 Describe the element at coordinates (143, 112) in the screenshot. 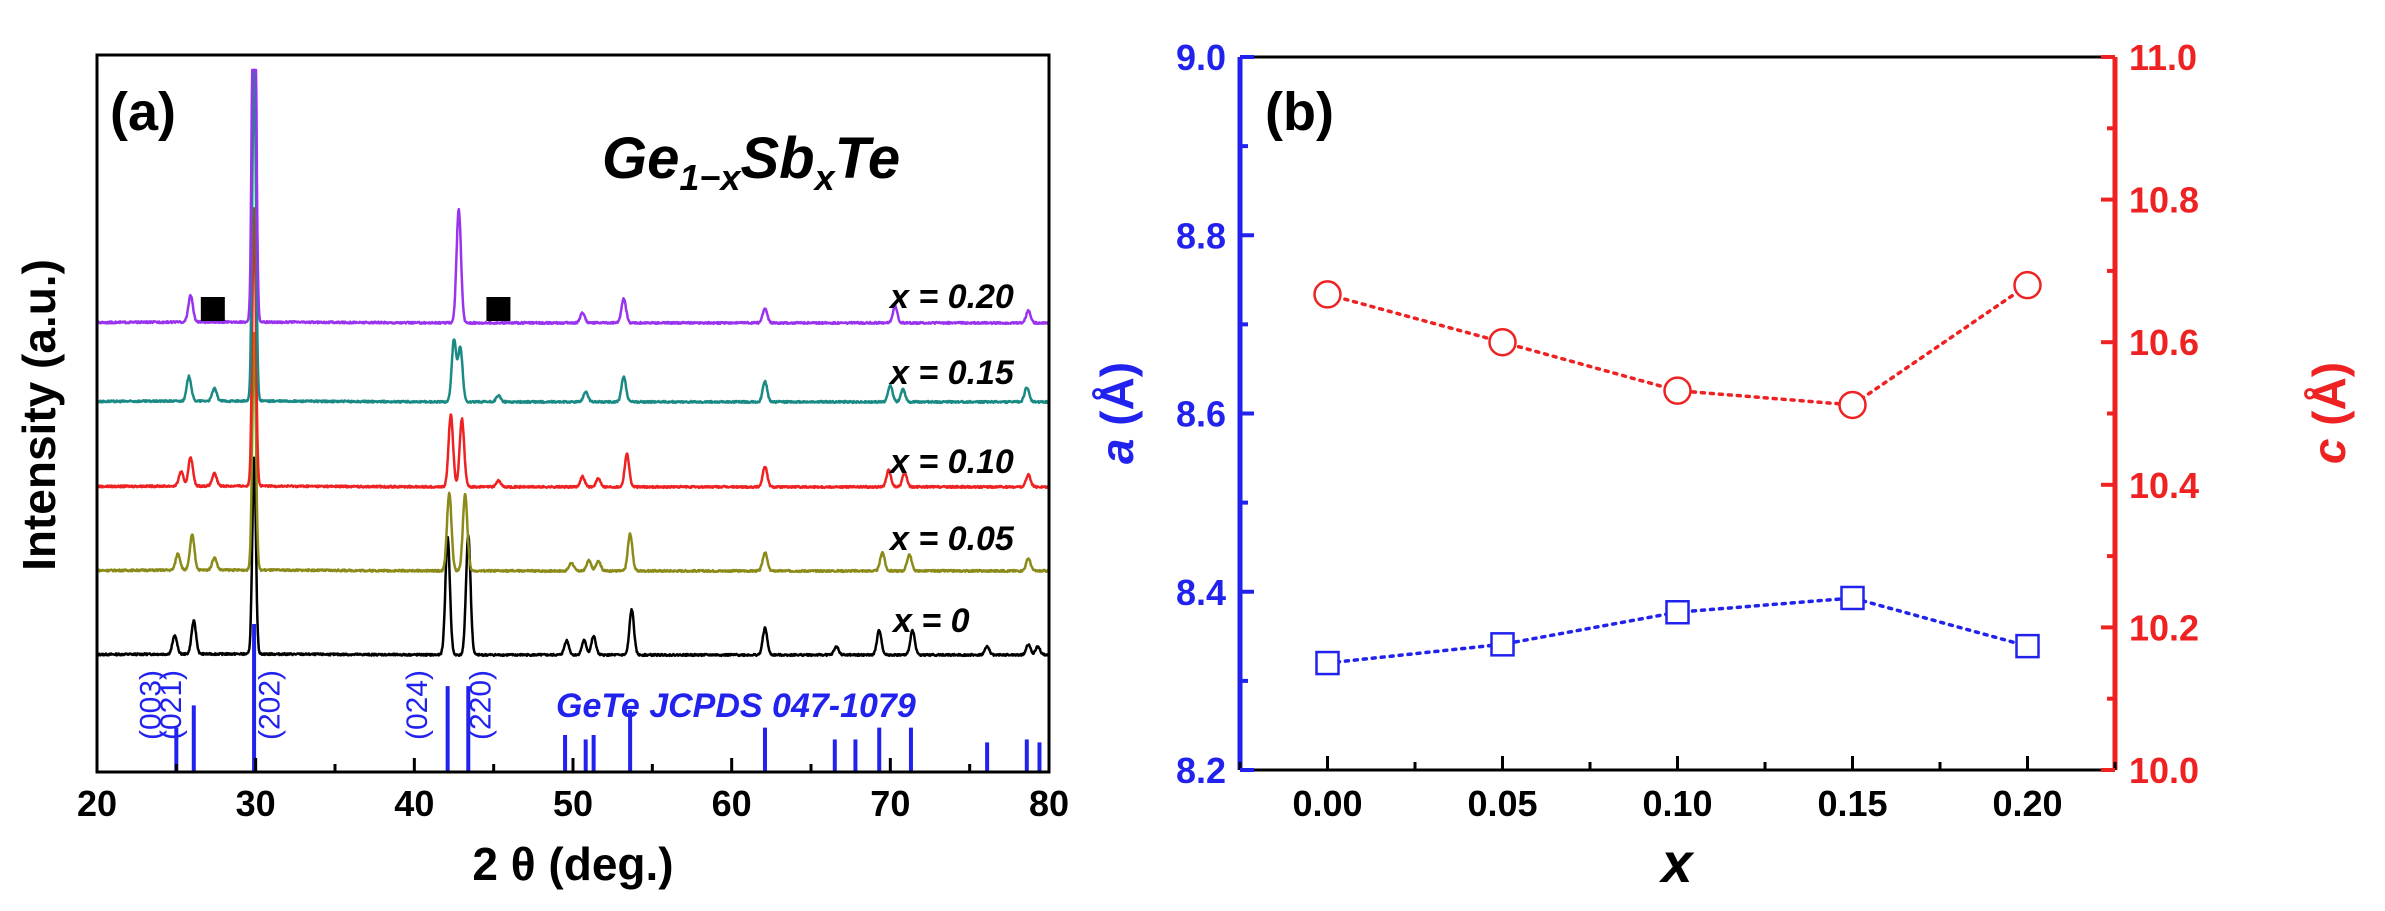

I see `panel-a-label: (a)` at that location.